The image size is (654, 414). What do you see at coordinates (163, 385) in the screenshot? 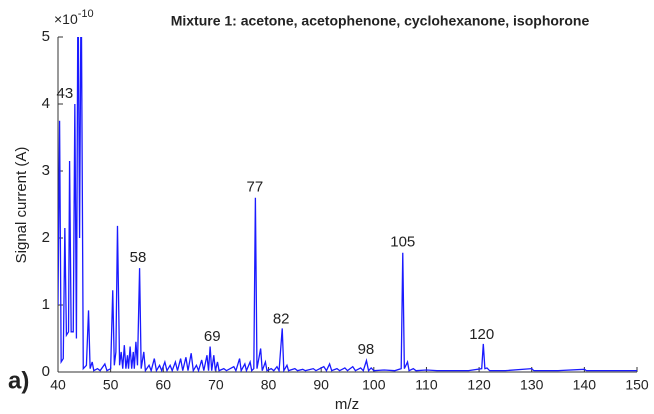
I see `x-tick-label: 60` at bounding box center [163, 385].